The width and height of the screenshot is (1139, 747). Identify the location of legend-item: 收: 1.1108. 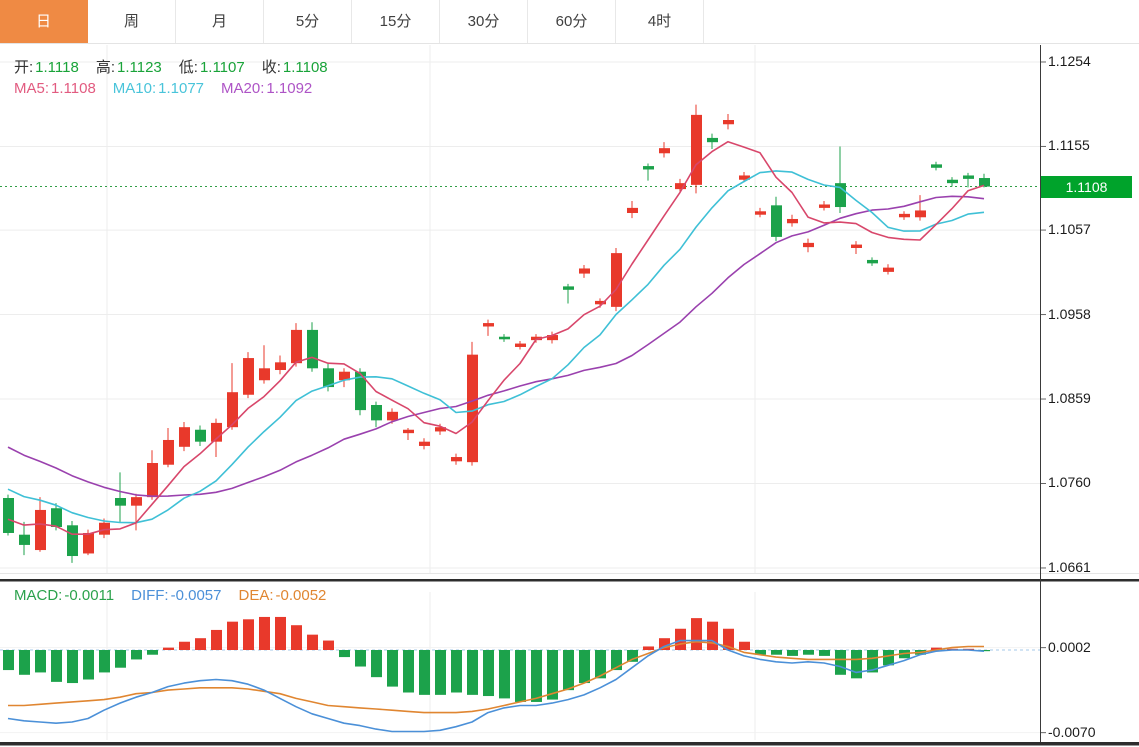
(294, 67).